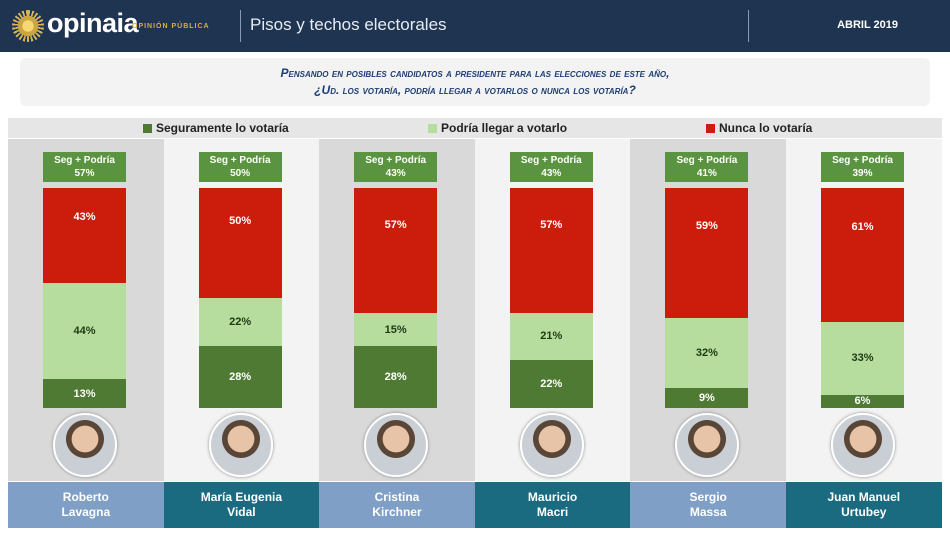 The height and width of the screenshot is (534, 950). Describe the element at coordinates (240, 173) in the screenshot. I see `total-value: 50%` at that location.